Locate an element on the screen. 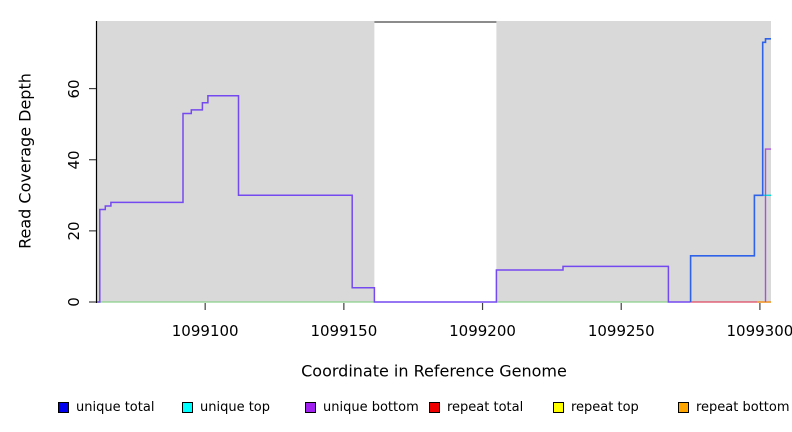 The height and width of the screenshot is (432, 792). legend-label: repeat total is located at coordinates (485, 407).